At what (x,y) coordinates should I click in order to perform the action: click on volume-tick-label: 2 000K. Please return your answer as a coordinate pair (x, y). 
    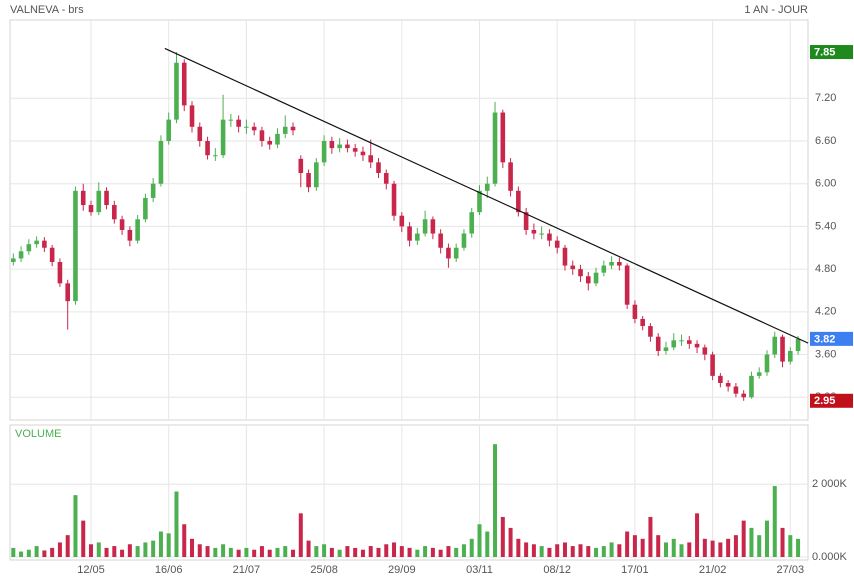
    Looking at the image, I should click on (830, 484).